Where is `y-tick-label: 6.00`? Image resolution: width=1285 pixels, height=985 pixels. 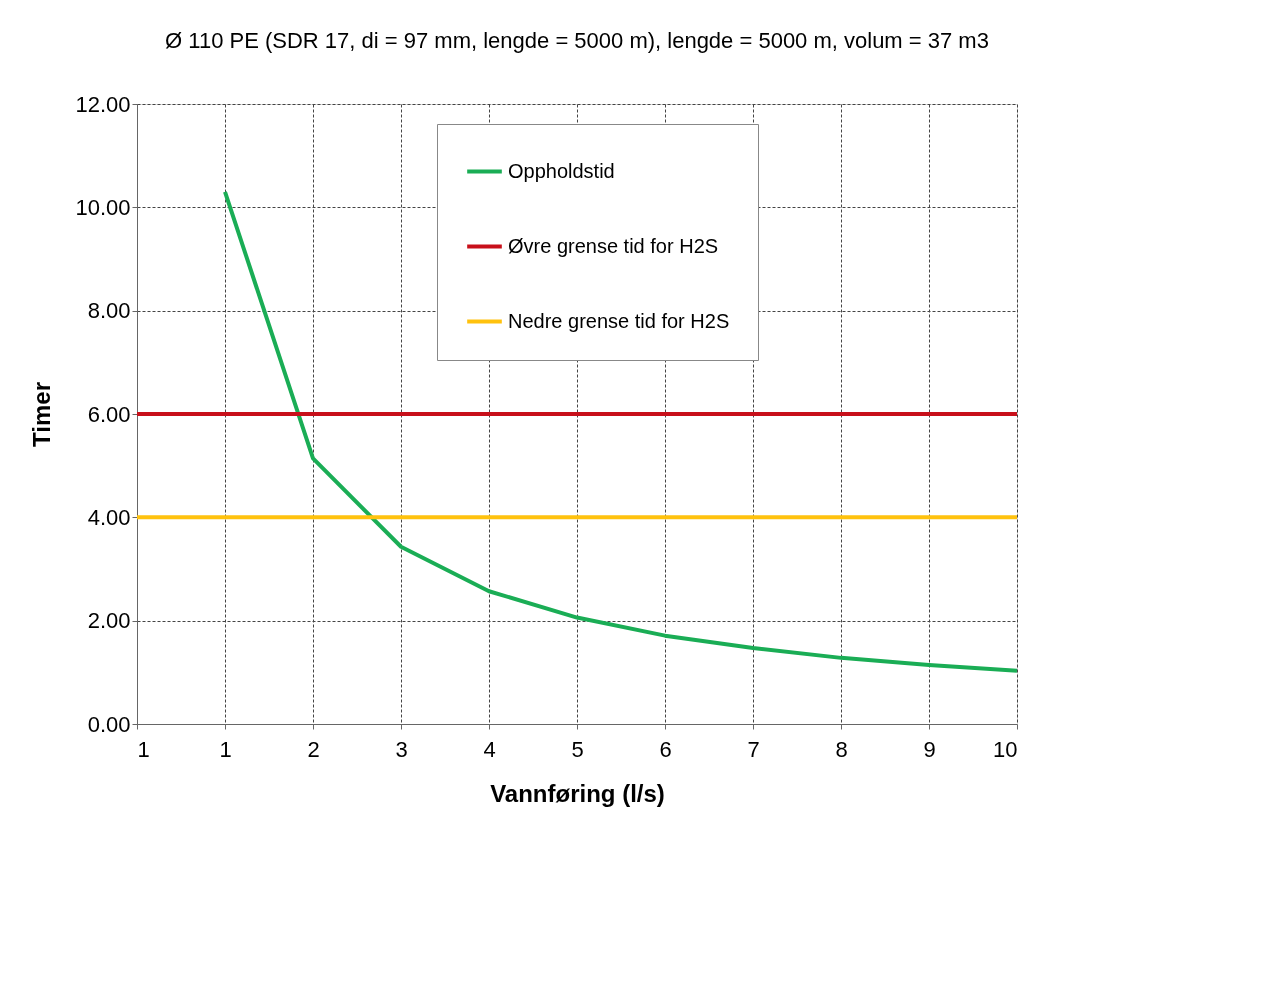 y-tick-label: 6.00 is located at coordinates (109, 414).